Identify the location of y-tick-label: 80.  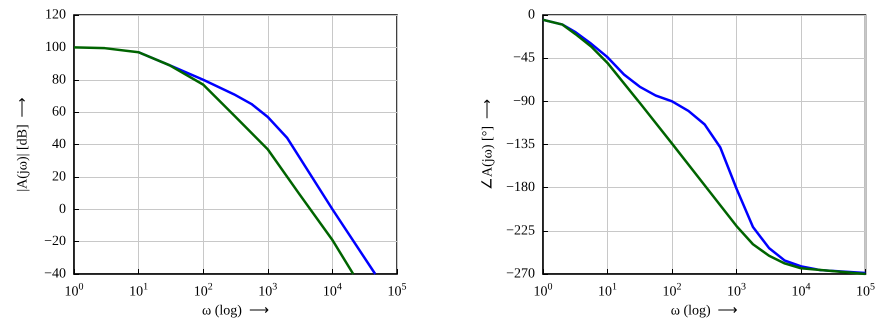
(59, 80).